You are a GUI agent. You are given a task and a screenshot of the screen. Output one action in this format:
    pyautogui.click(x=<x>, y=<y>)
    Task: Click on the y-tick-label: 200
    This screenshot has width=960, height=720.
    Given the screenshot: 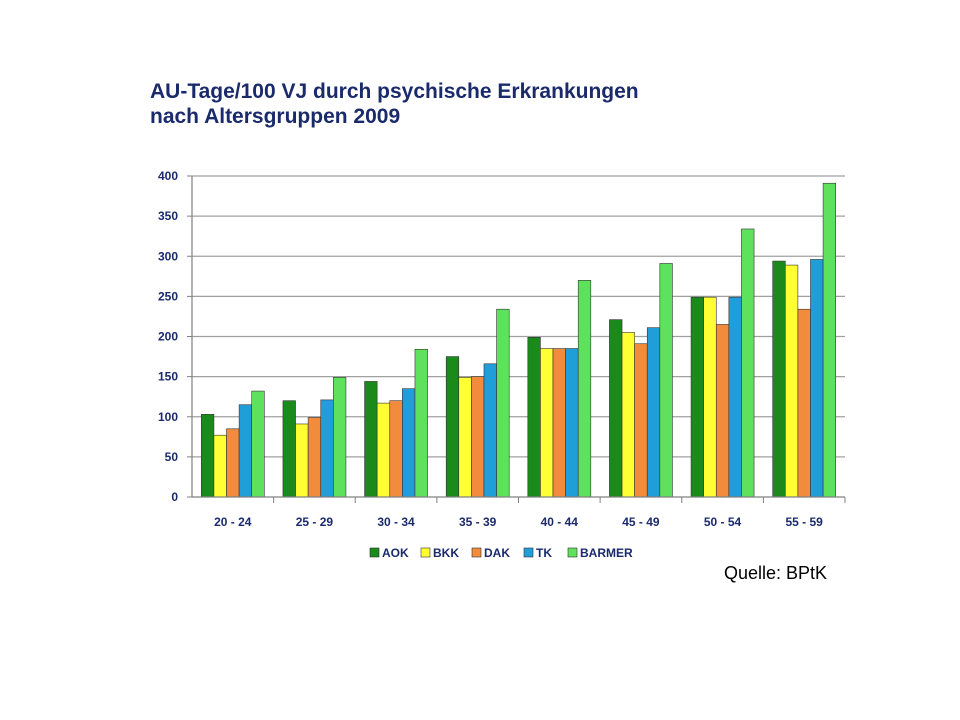 What is the action you would take?
    pyautogui.click(x=168, y=337)
    